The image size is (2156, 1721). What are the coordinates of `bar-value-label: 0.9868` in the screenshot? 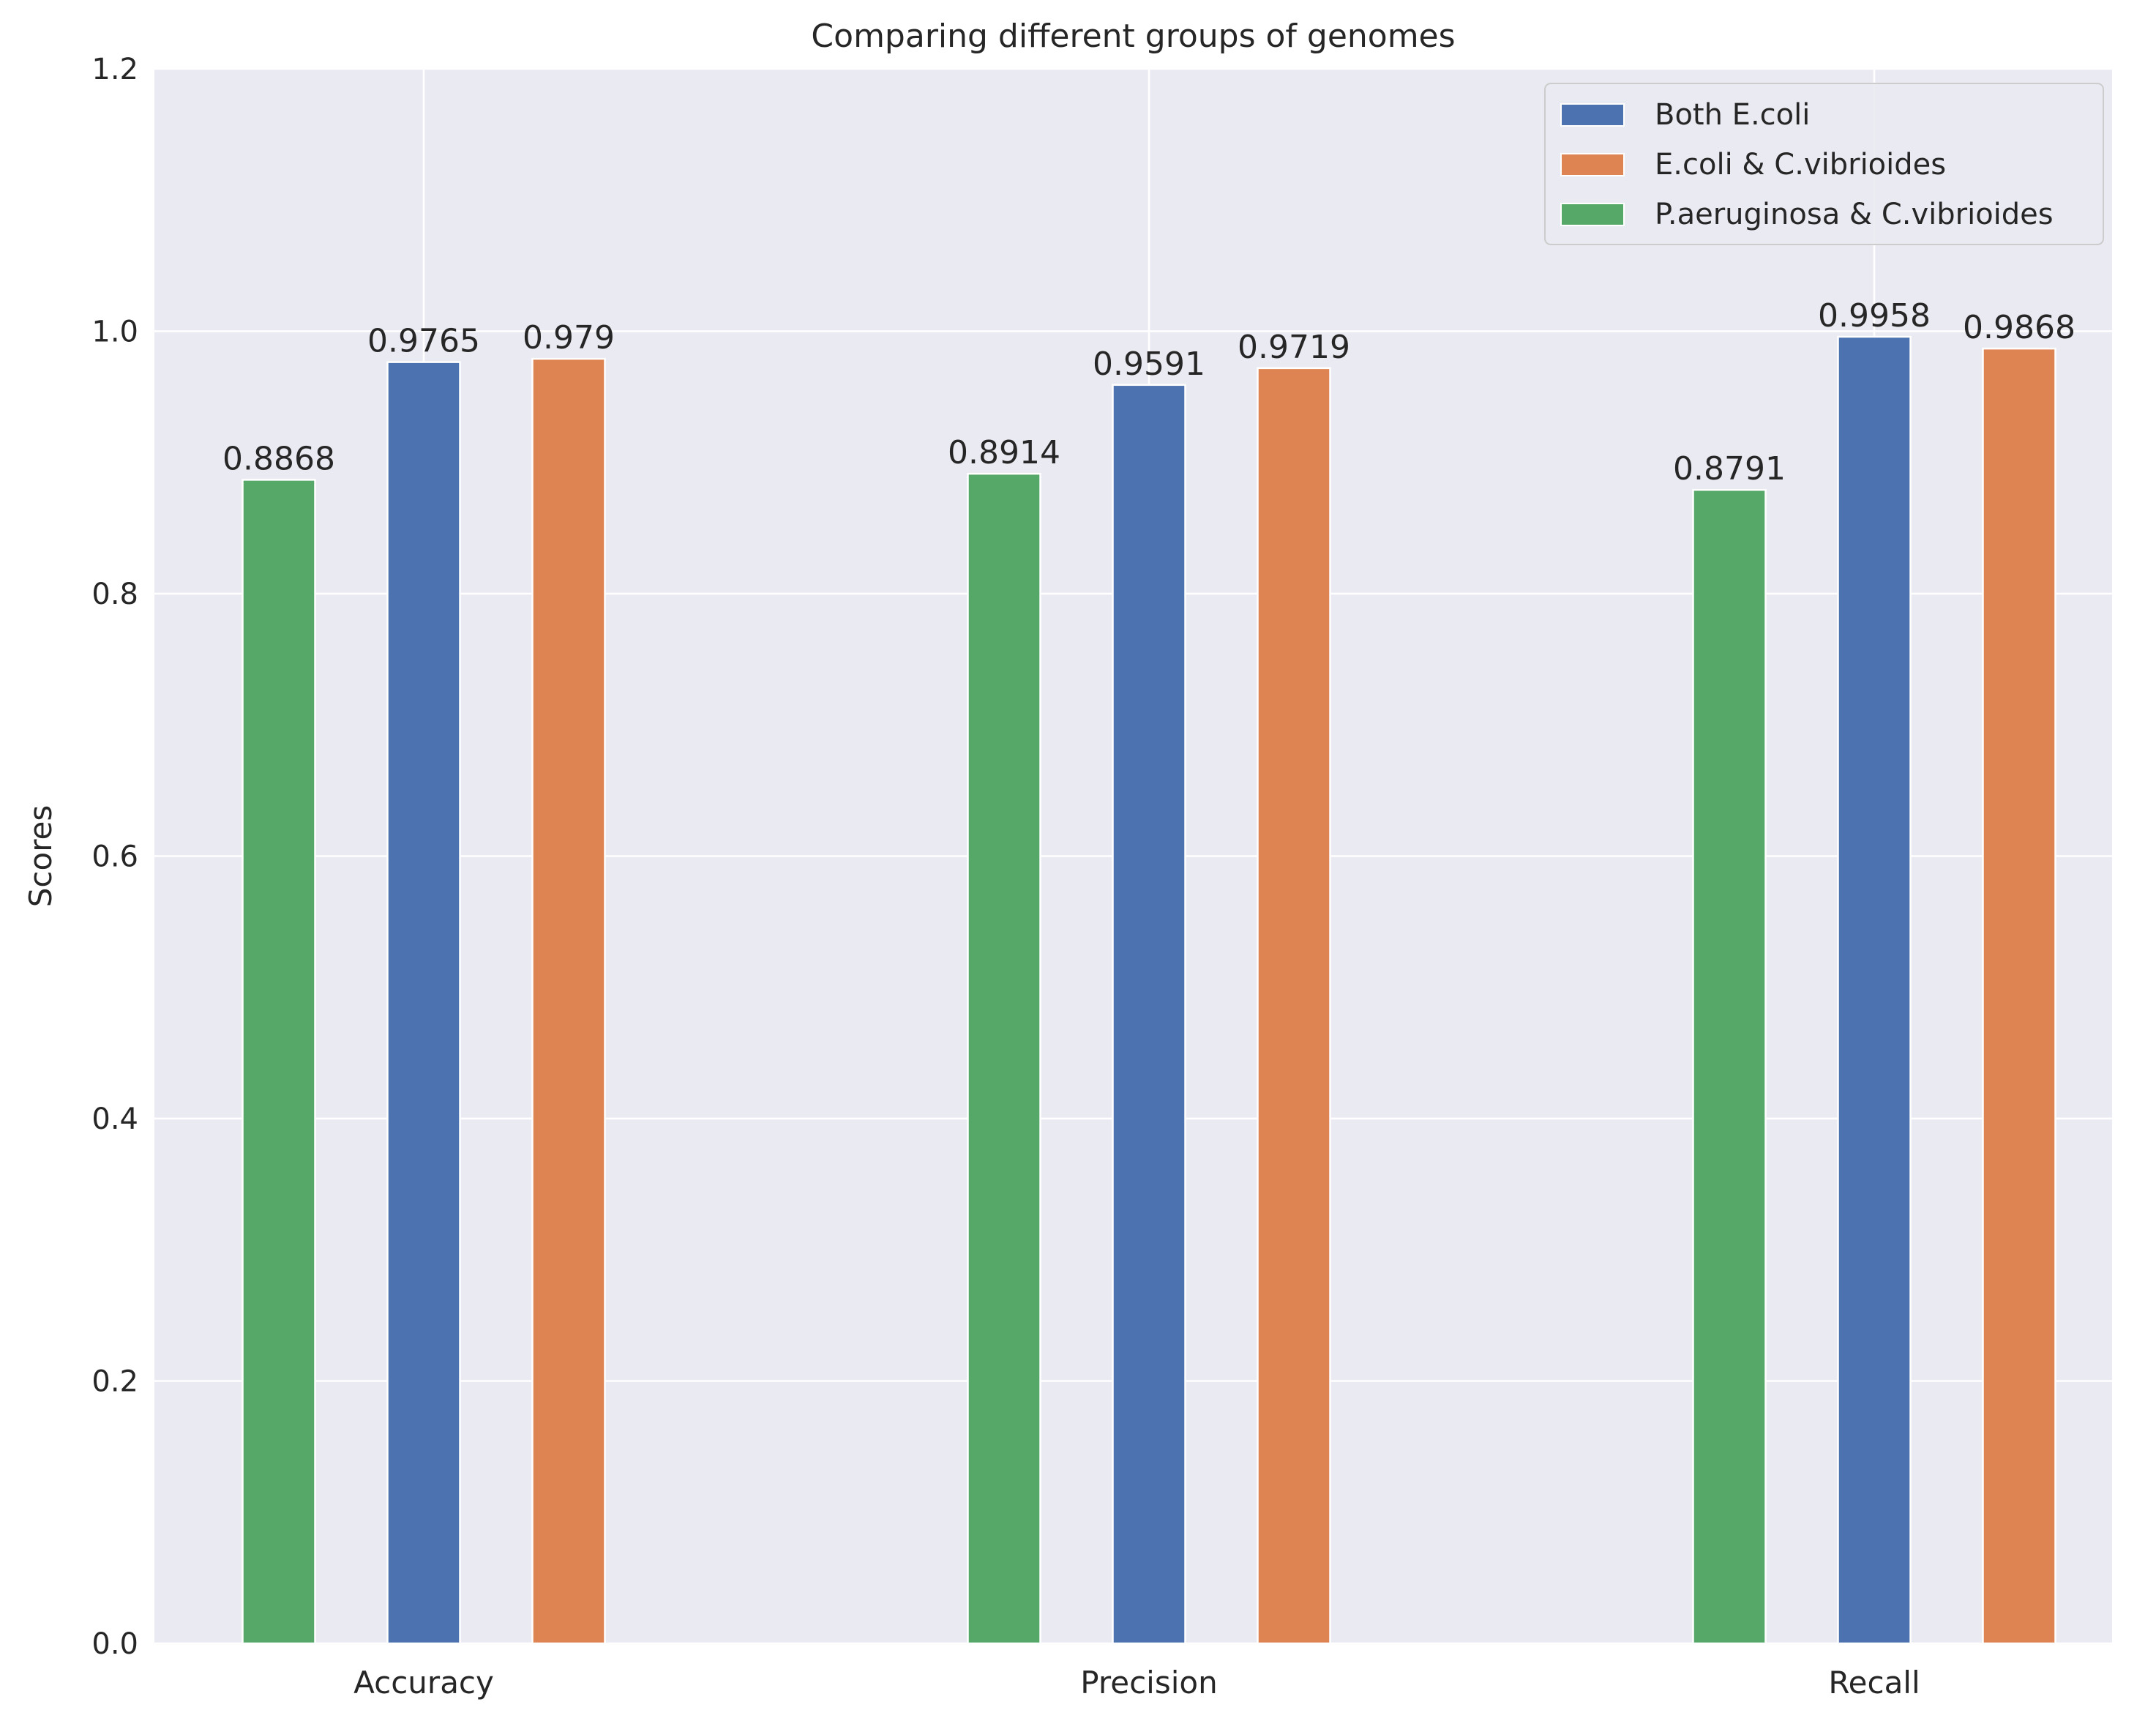 It's located at (2019, 327).